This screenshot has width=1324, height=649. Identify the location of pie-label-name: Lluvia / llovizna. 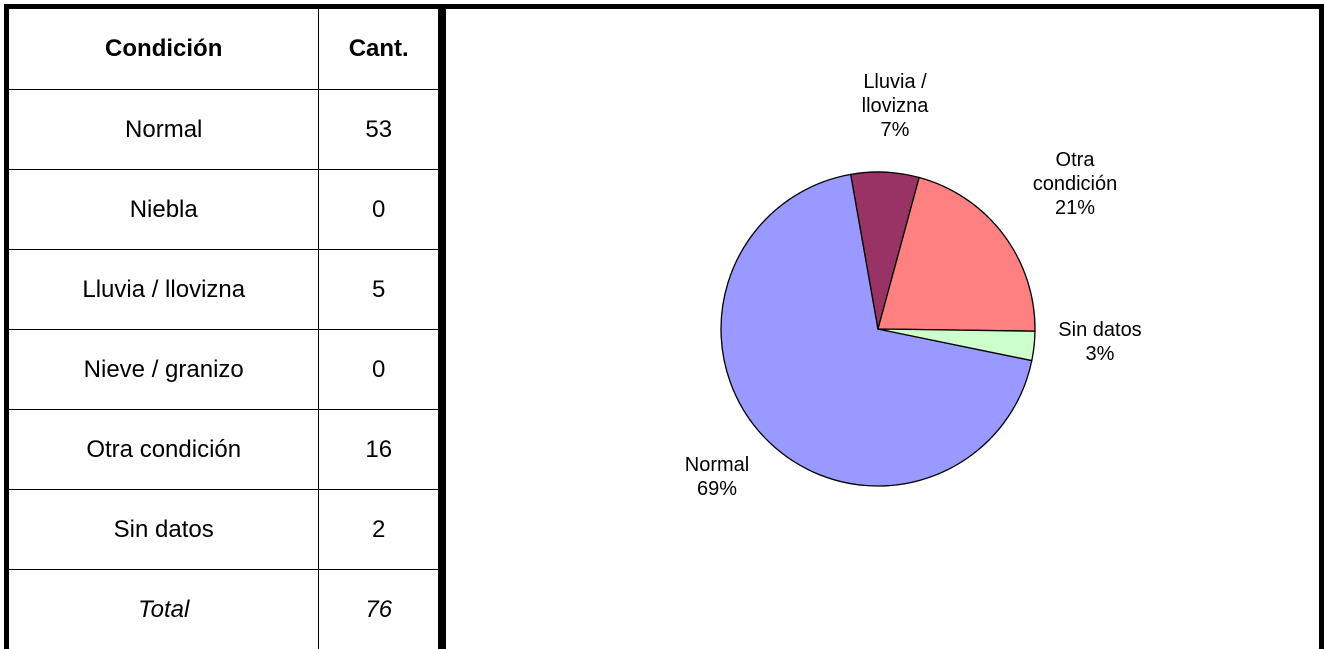
(895, 94).